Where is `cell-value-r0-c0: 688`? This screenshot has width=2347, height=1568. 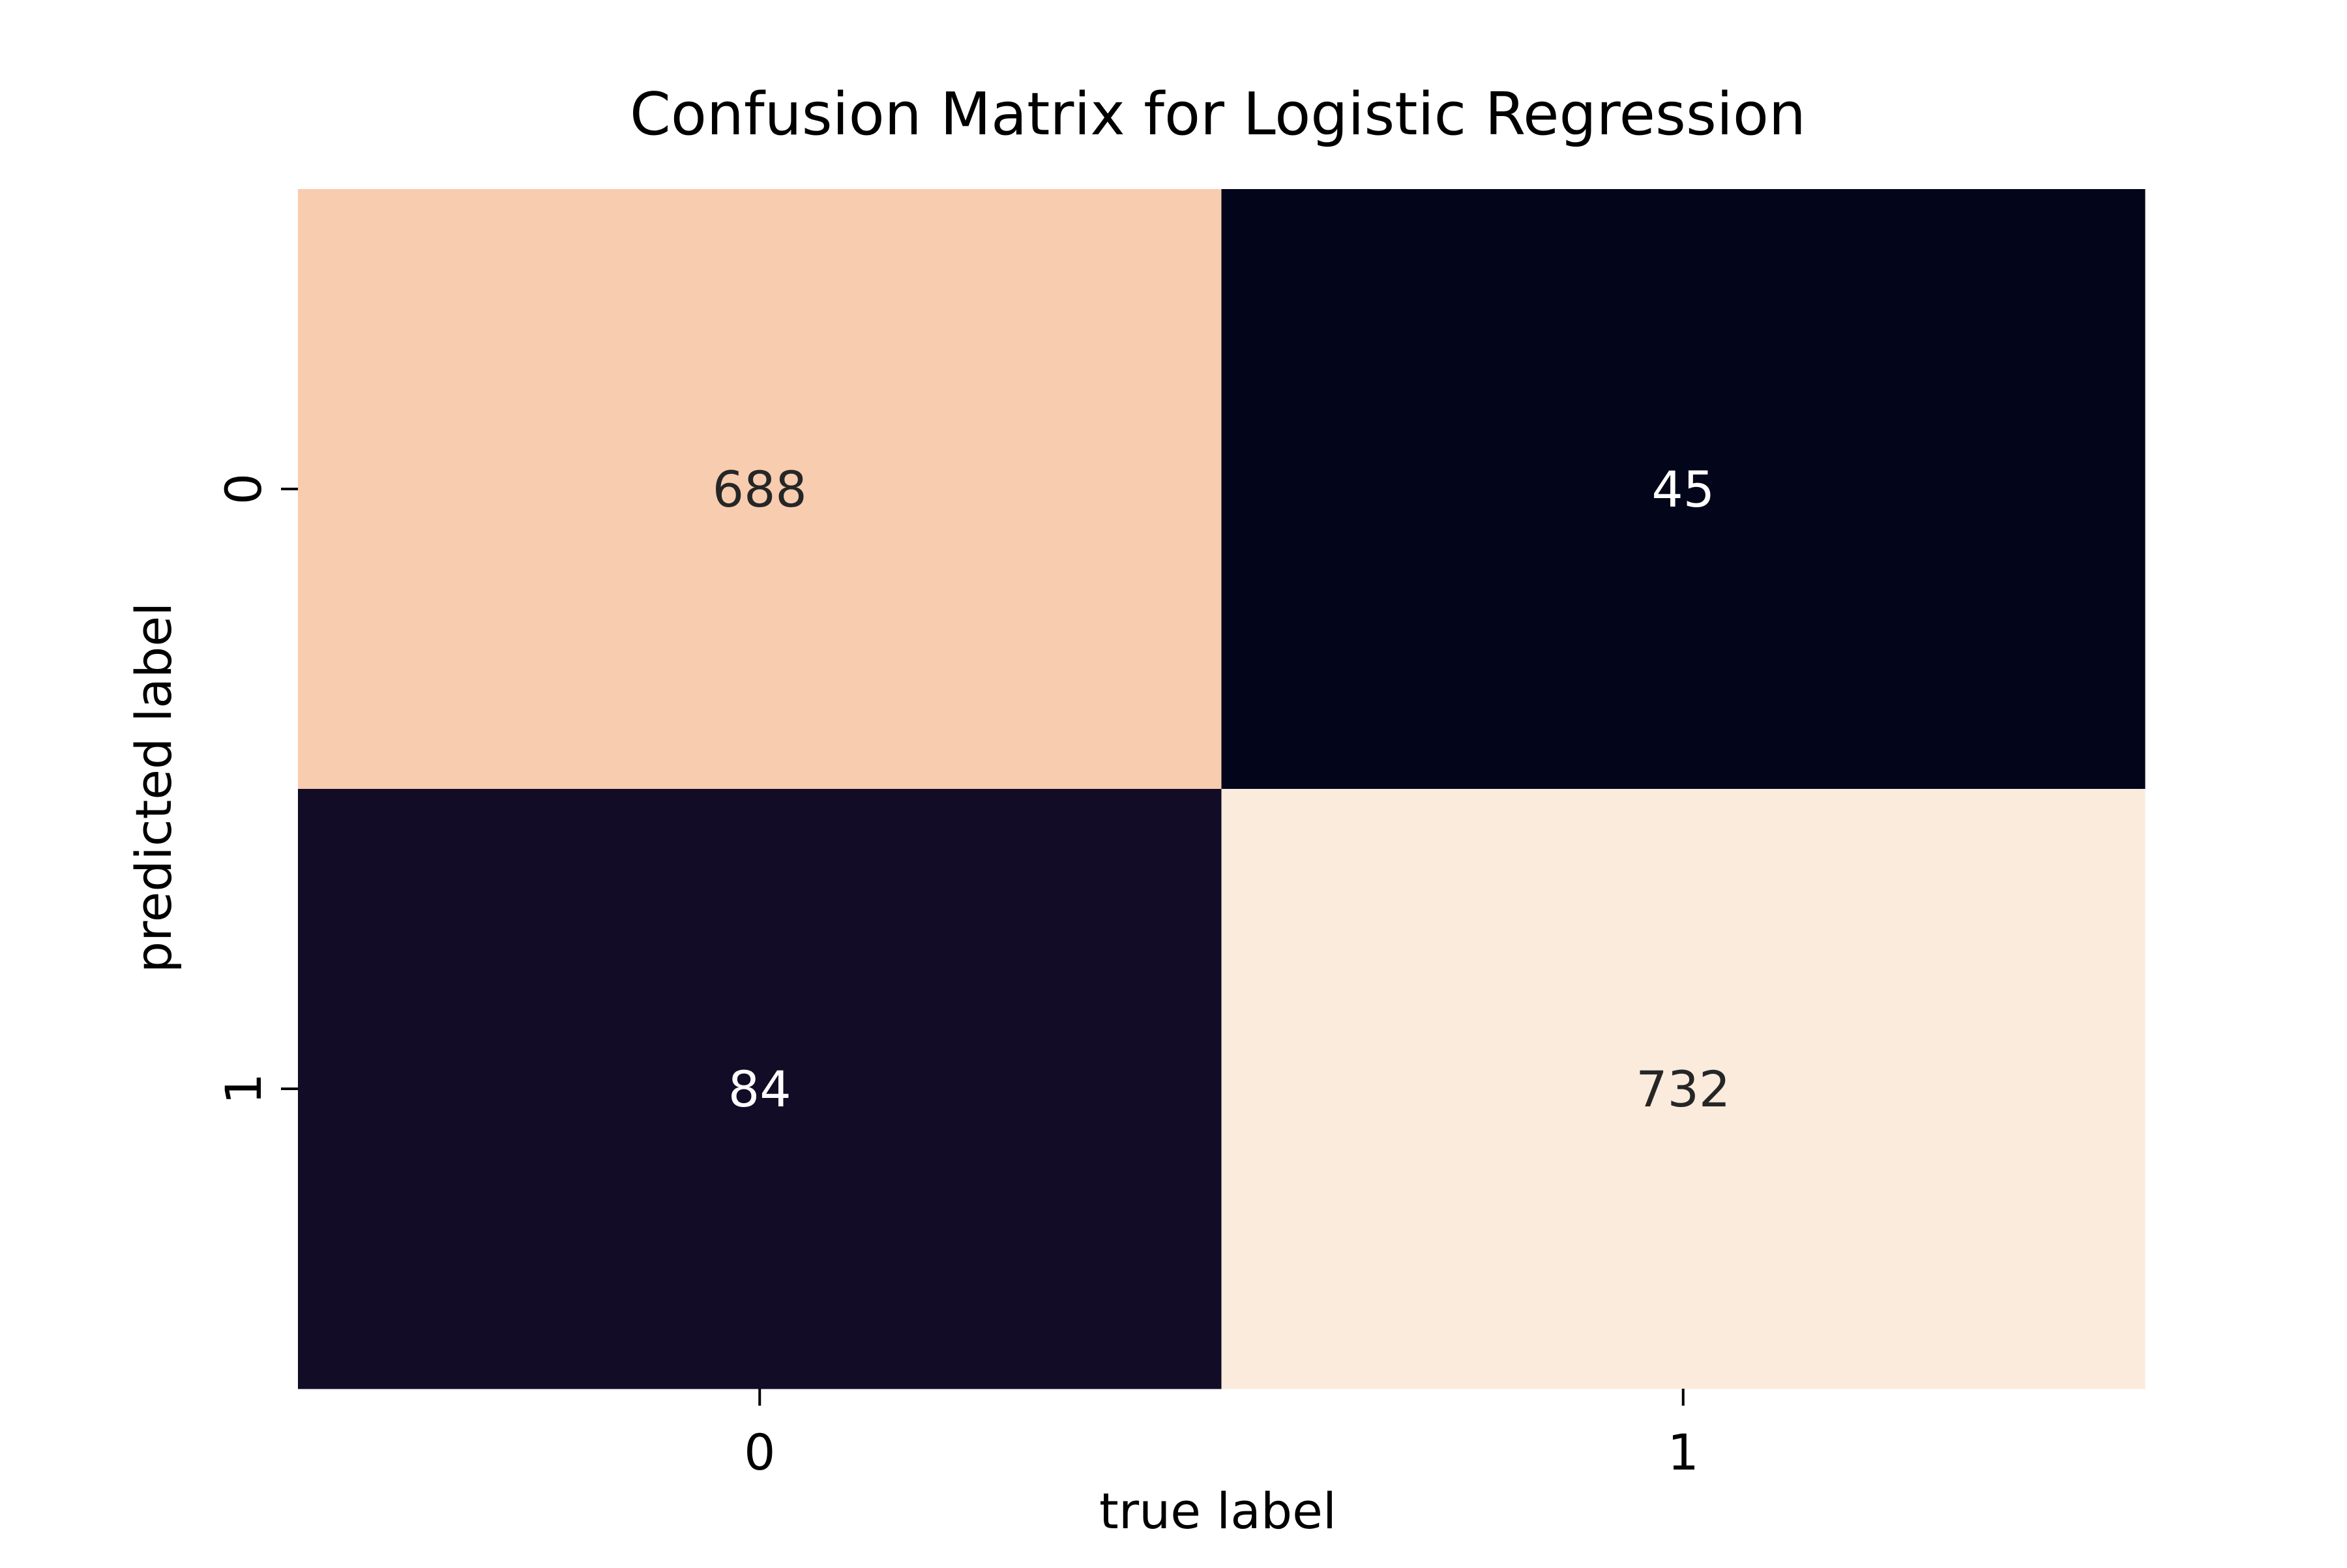
cell-value-r0-c0: 688 is located at coordinates (760, 489).